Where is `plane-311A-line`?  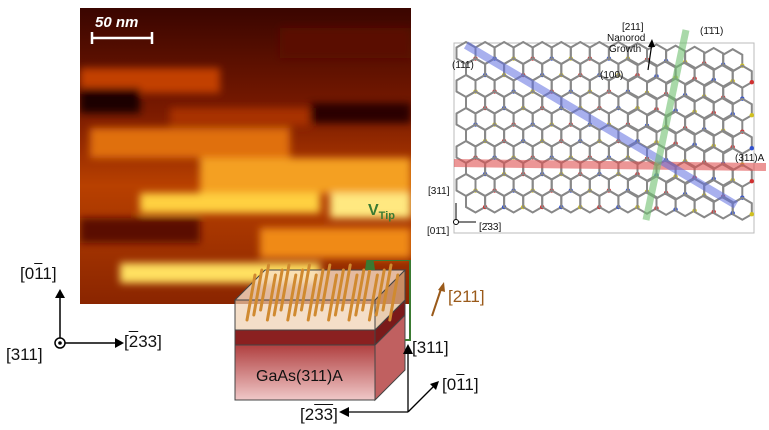
plane-311A-line is located at coordinates (609, 165).